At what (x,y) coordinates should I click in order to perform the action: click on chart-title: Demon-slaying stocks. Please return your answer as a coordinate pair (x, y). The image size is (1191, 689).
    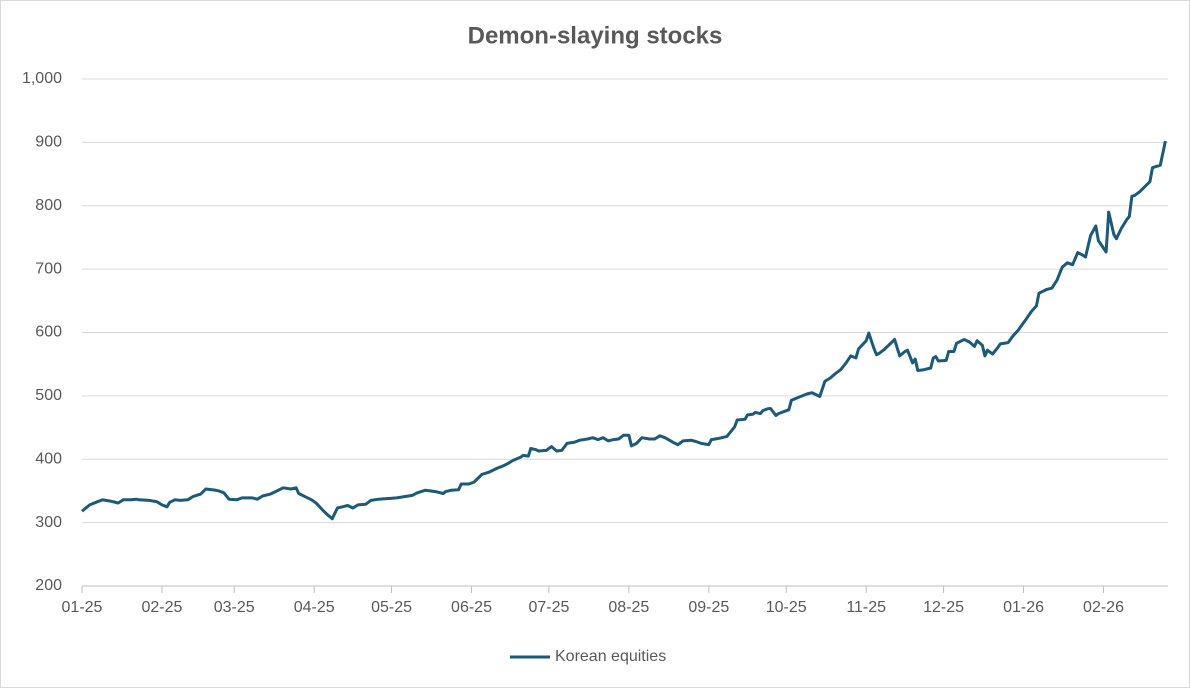
    Looking at the image, I should click on (595, 35).